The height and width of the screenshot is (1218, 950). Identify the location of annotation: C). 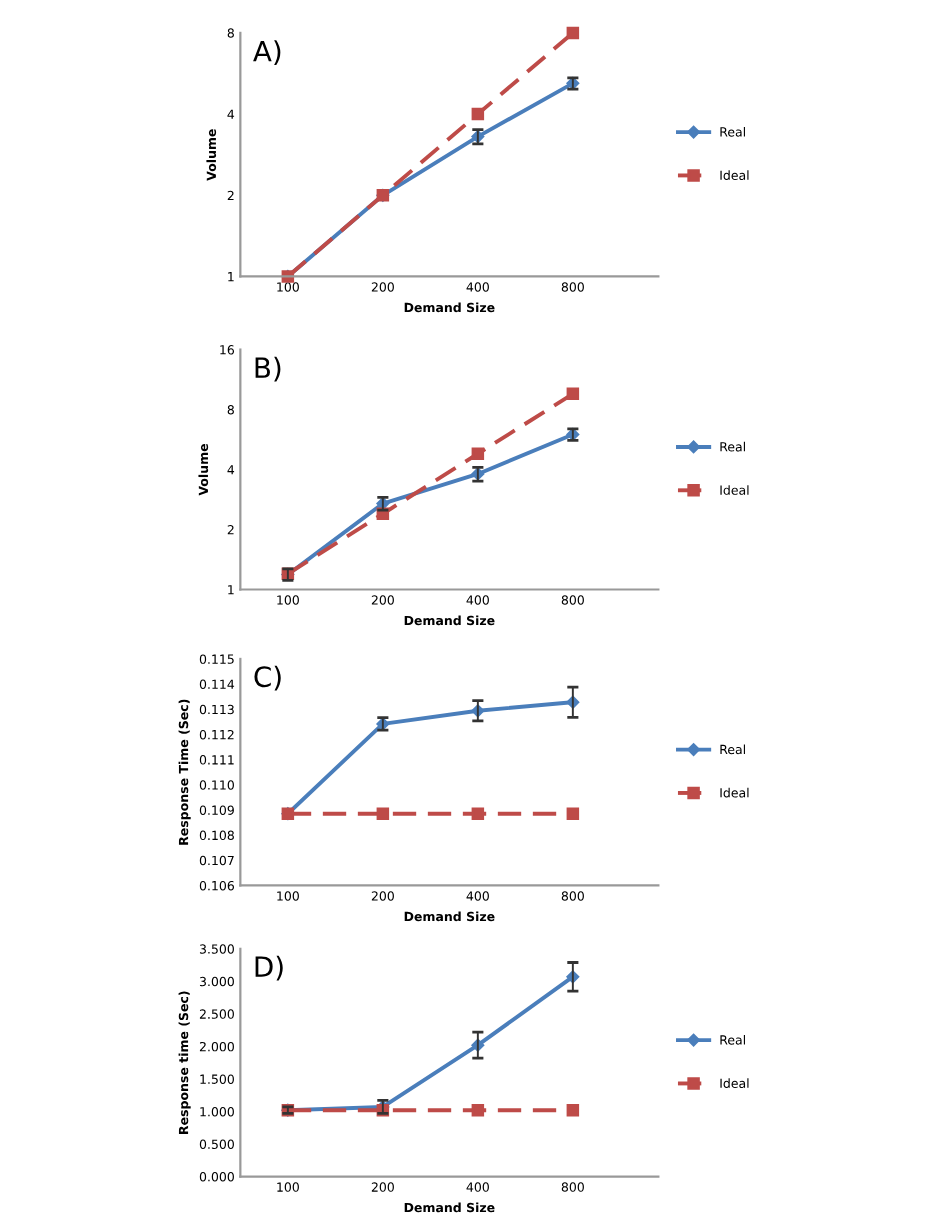
(267, 678).